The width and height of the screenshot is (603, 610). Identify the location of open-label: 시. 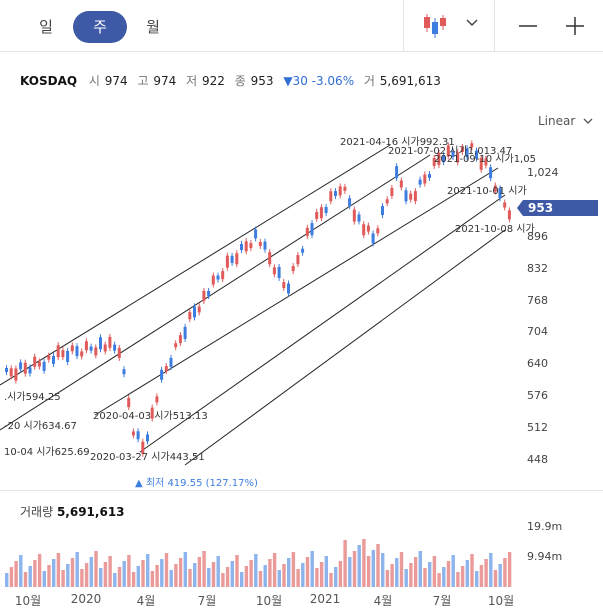
(94, 81).